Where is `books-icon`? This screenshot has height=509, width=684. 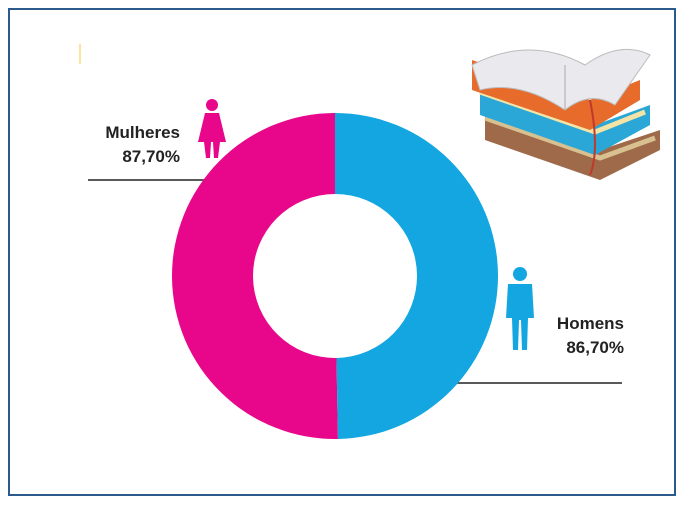 books-icon is located at coordinates (565, 114).